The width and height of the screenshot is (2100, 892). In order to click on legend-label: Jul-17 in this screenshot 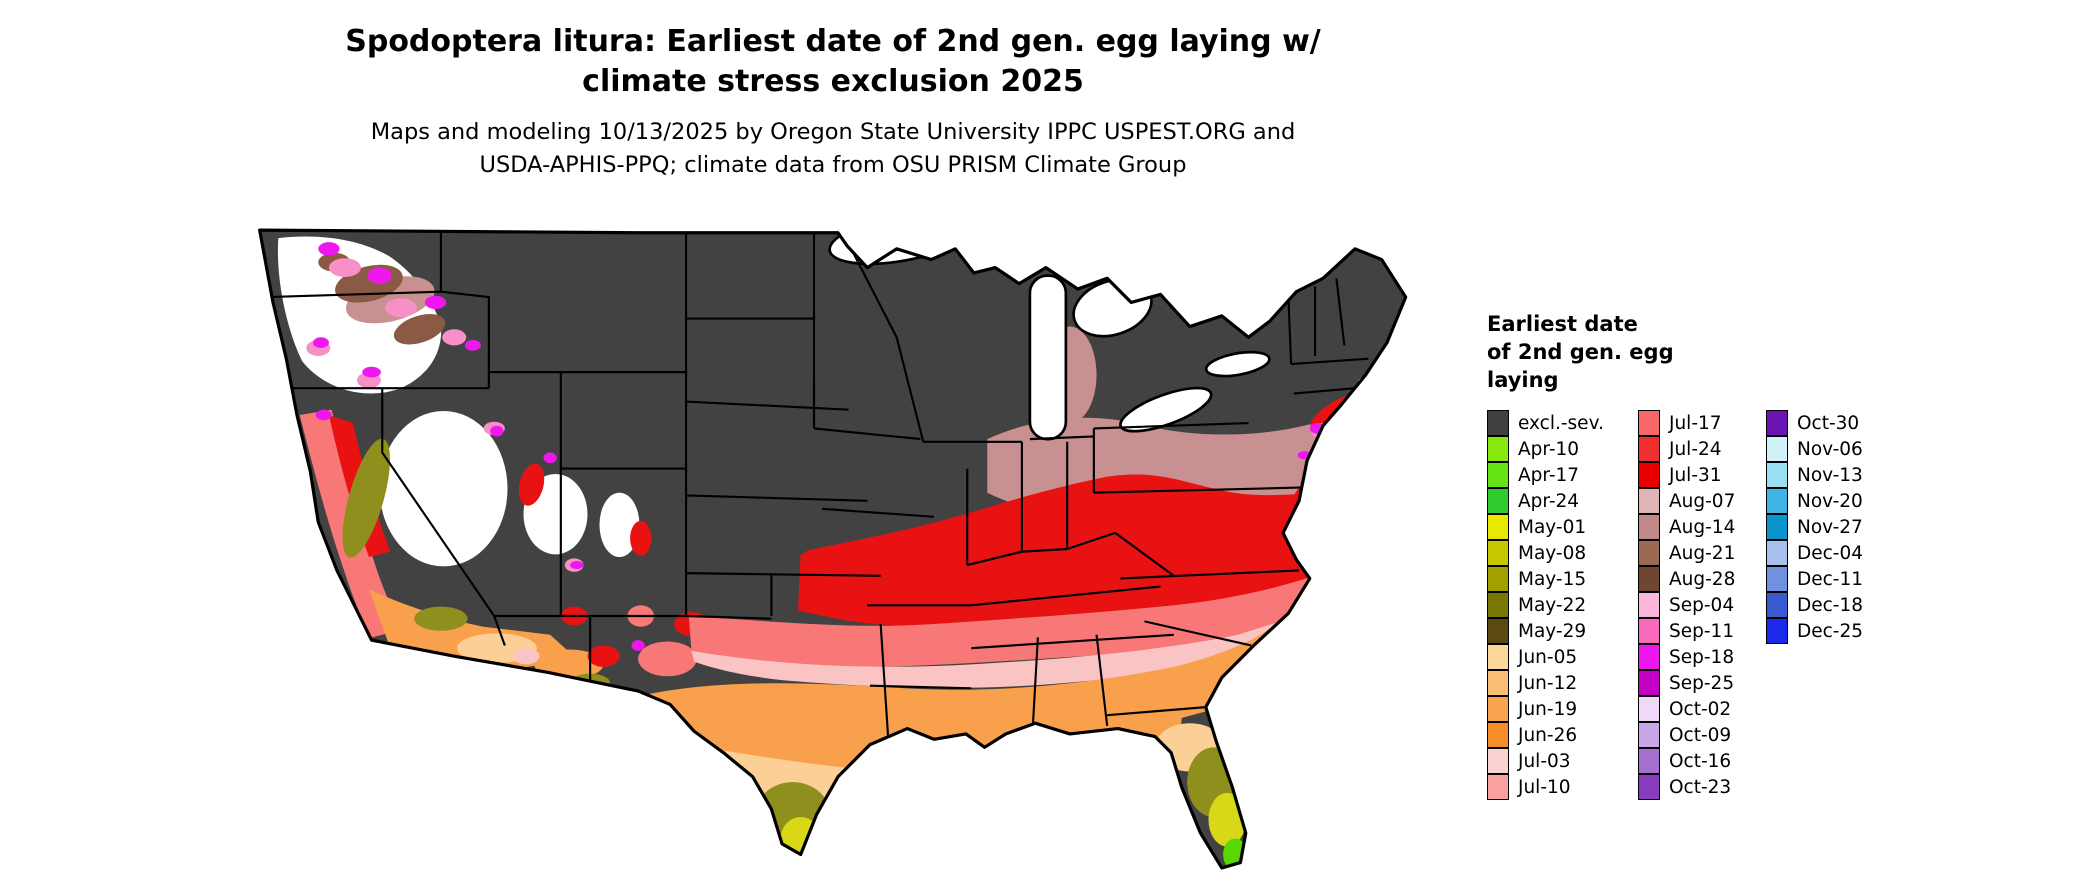, I will do `click(1695, 423)`.